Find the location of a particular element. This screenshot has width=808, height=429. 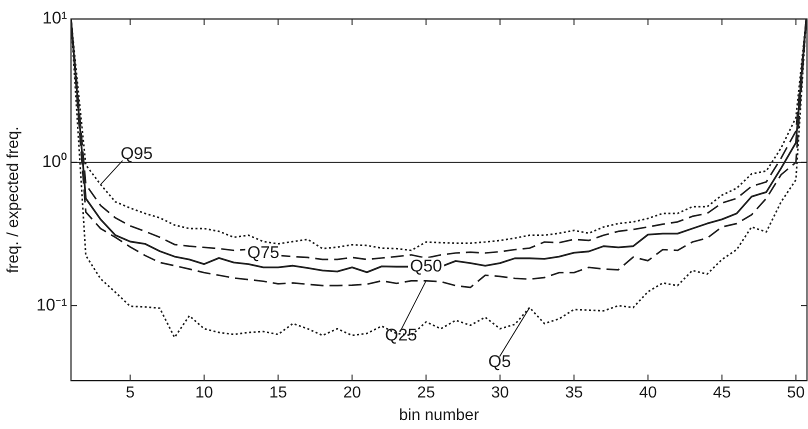

x-tick-label: 20 is located at coordinates (352, 393).